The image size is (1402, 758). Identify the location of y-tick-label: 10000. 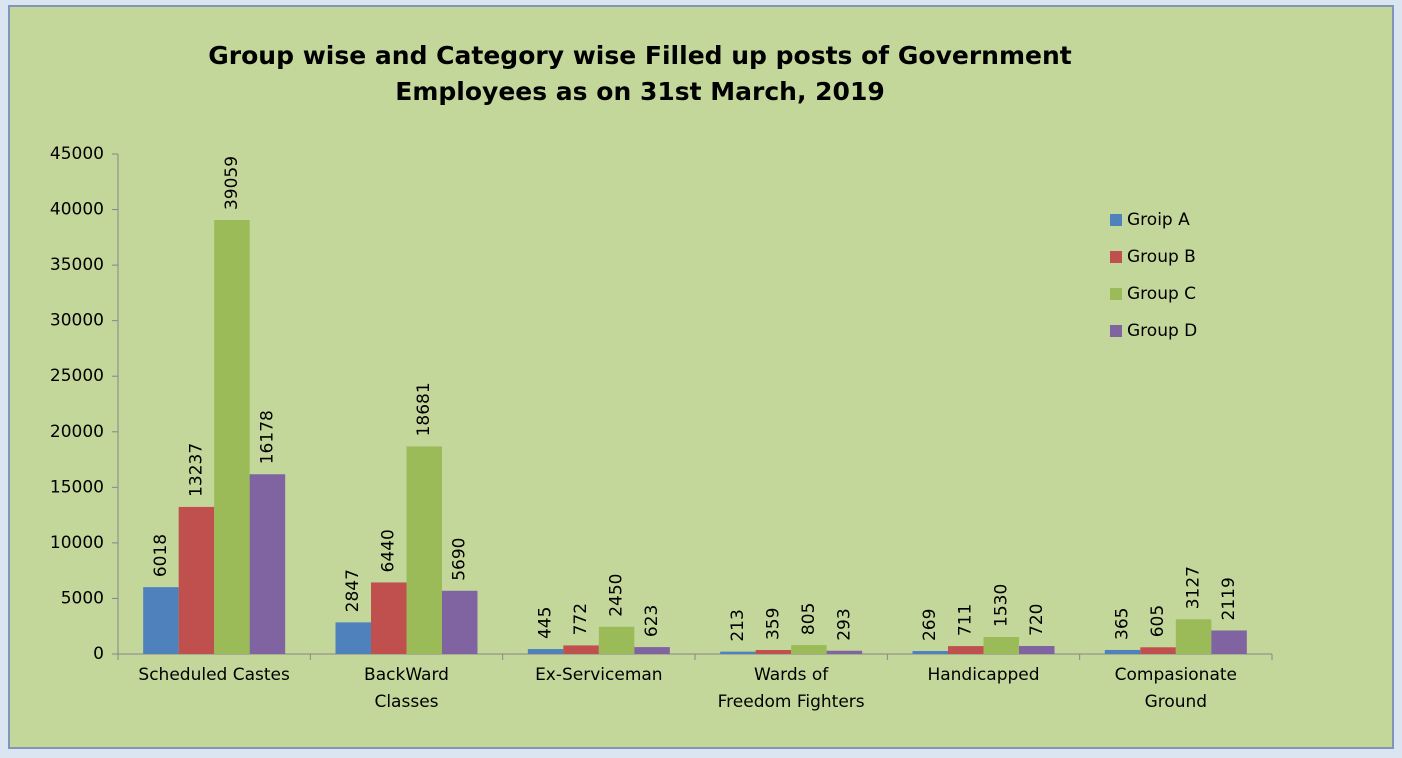
(77, 543).